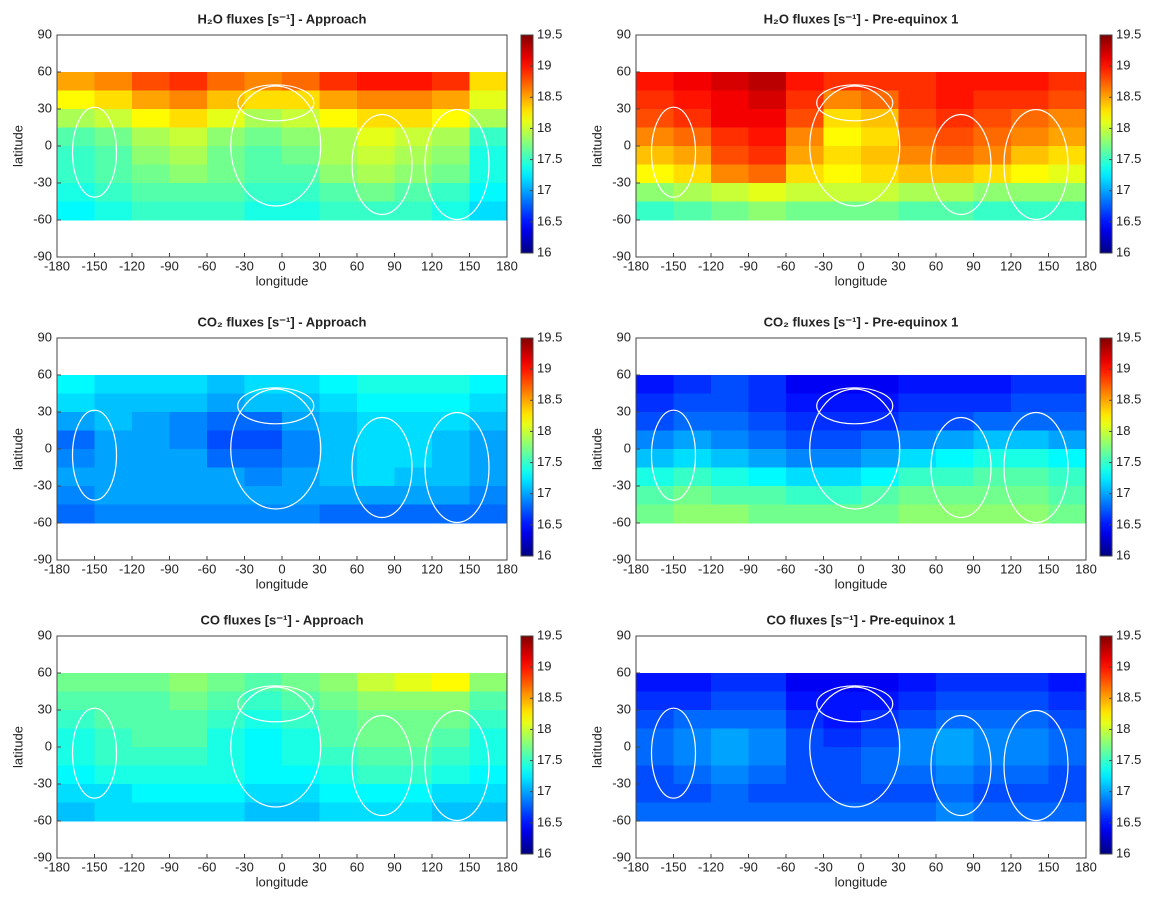 This screenshot has width=1151, height=907. I want to click on x-tick-label: 60, so click(936, 866).